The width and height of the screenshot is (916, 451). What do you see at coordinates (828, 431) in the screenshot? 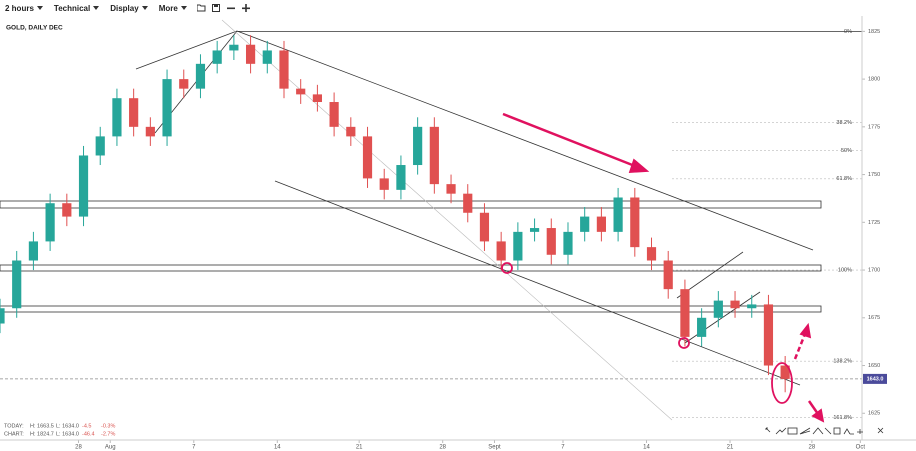
I see `tool-arrow` at bounding box center [828, 431].